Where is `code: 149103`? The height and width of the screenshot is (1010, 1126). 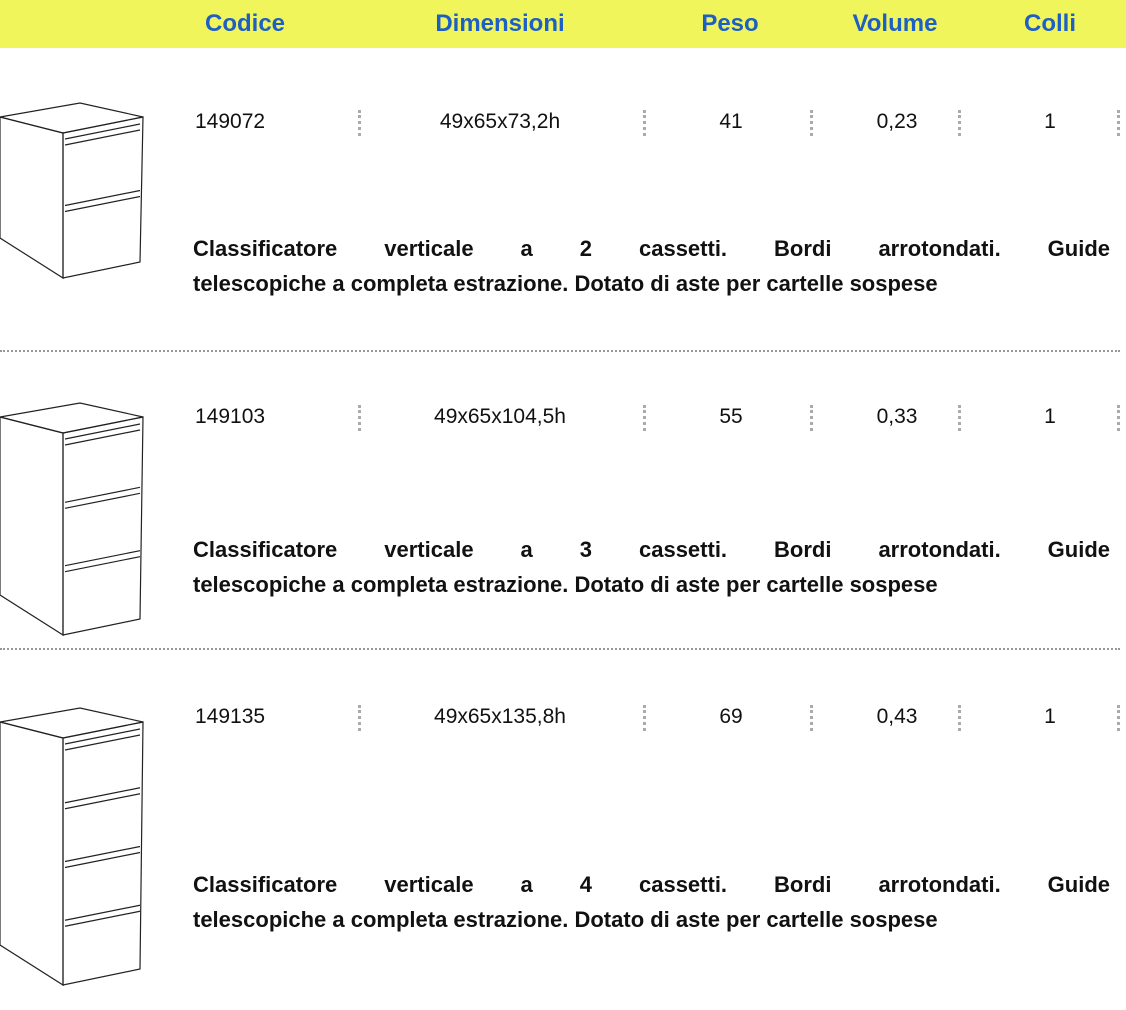
code: 149103 is located at coordinates (230, 416).